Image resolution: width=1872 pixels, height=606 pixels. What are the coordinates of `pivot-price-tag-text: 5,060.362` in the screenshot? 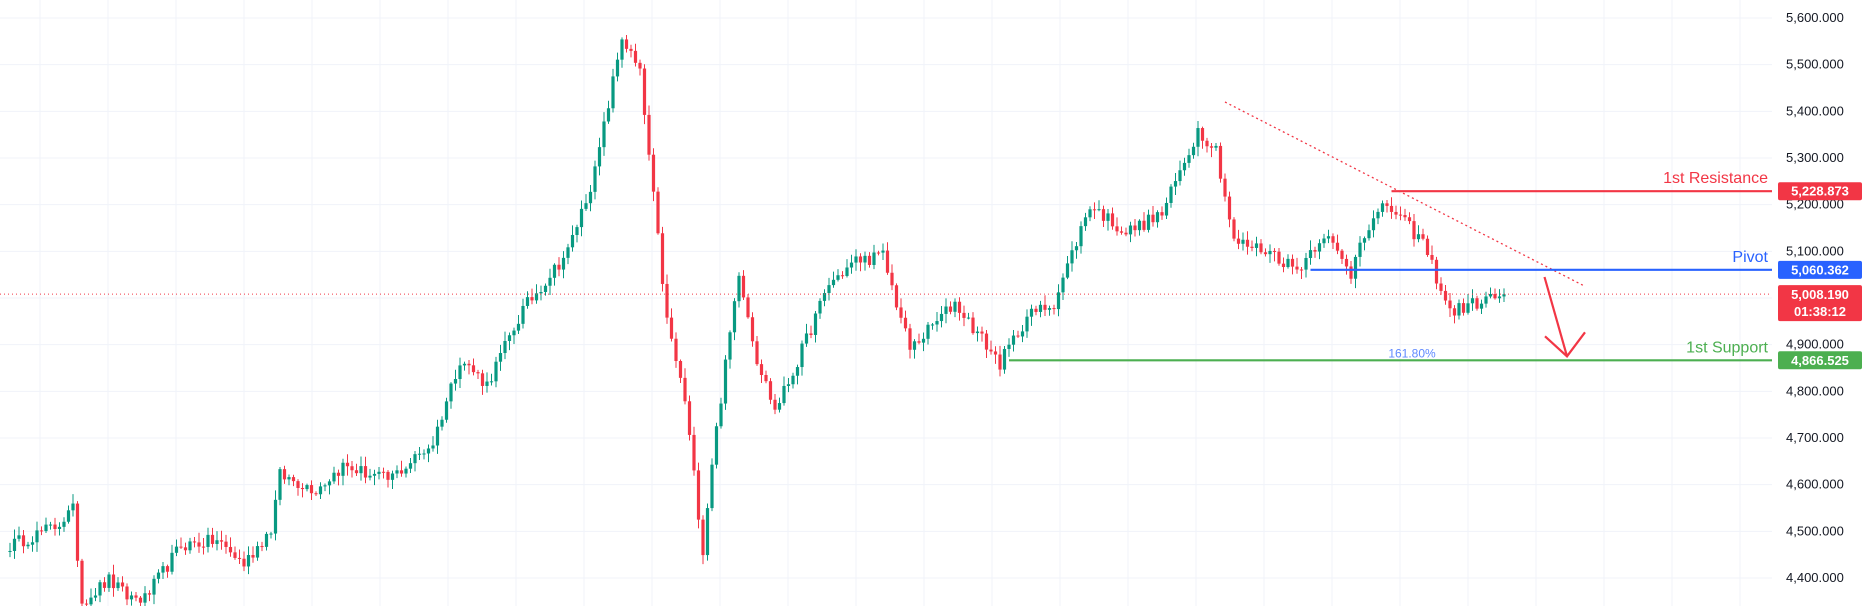 It's located at (1820, 269).